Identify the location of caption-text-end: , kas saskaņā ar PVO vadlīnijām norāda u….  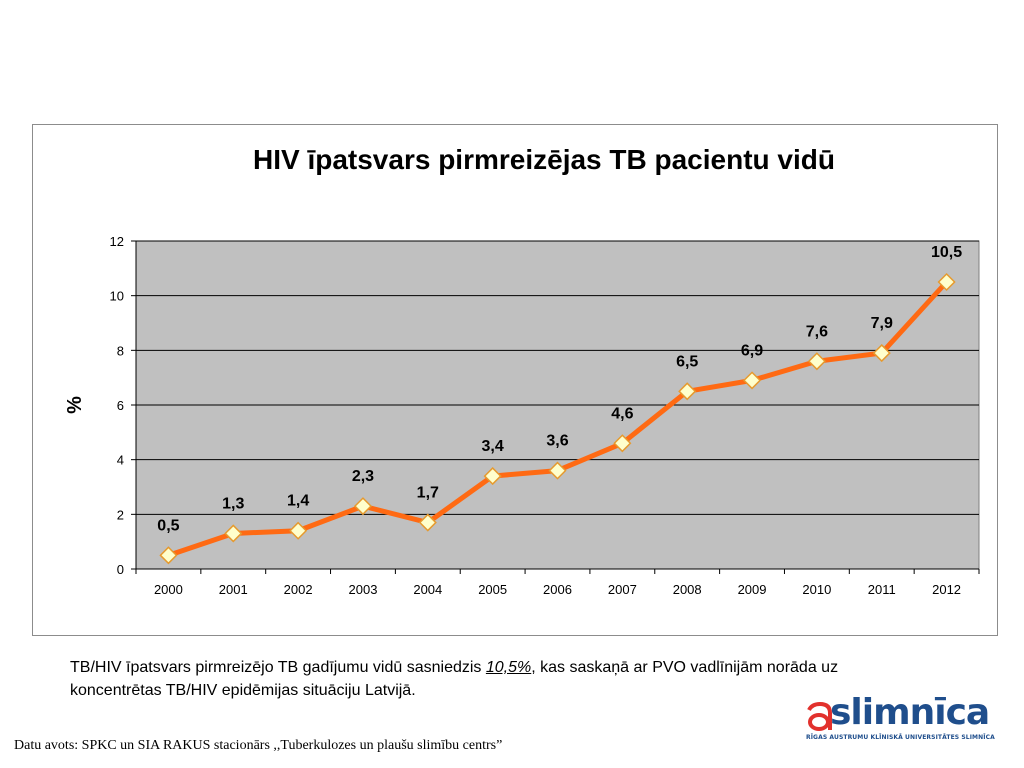
(454, 679).